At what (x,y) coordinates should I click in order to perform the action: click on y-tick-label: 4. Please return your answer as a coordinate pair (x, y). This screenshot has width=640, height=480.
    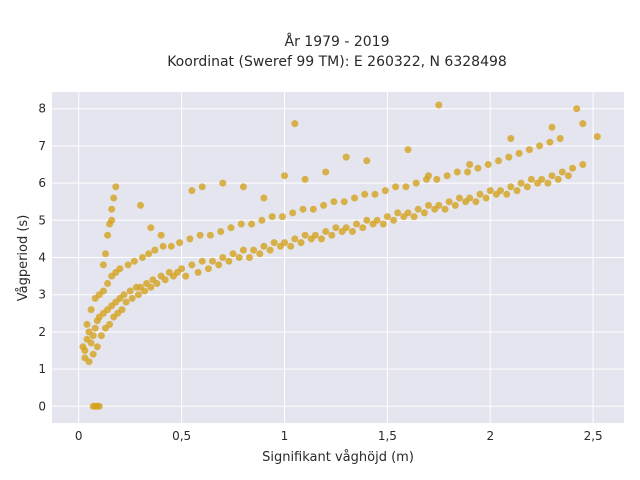
    Looking at the image, I should click on (42, 258).